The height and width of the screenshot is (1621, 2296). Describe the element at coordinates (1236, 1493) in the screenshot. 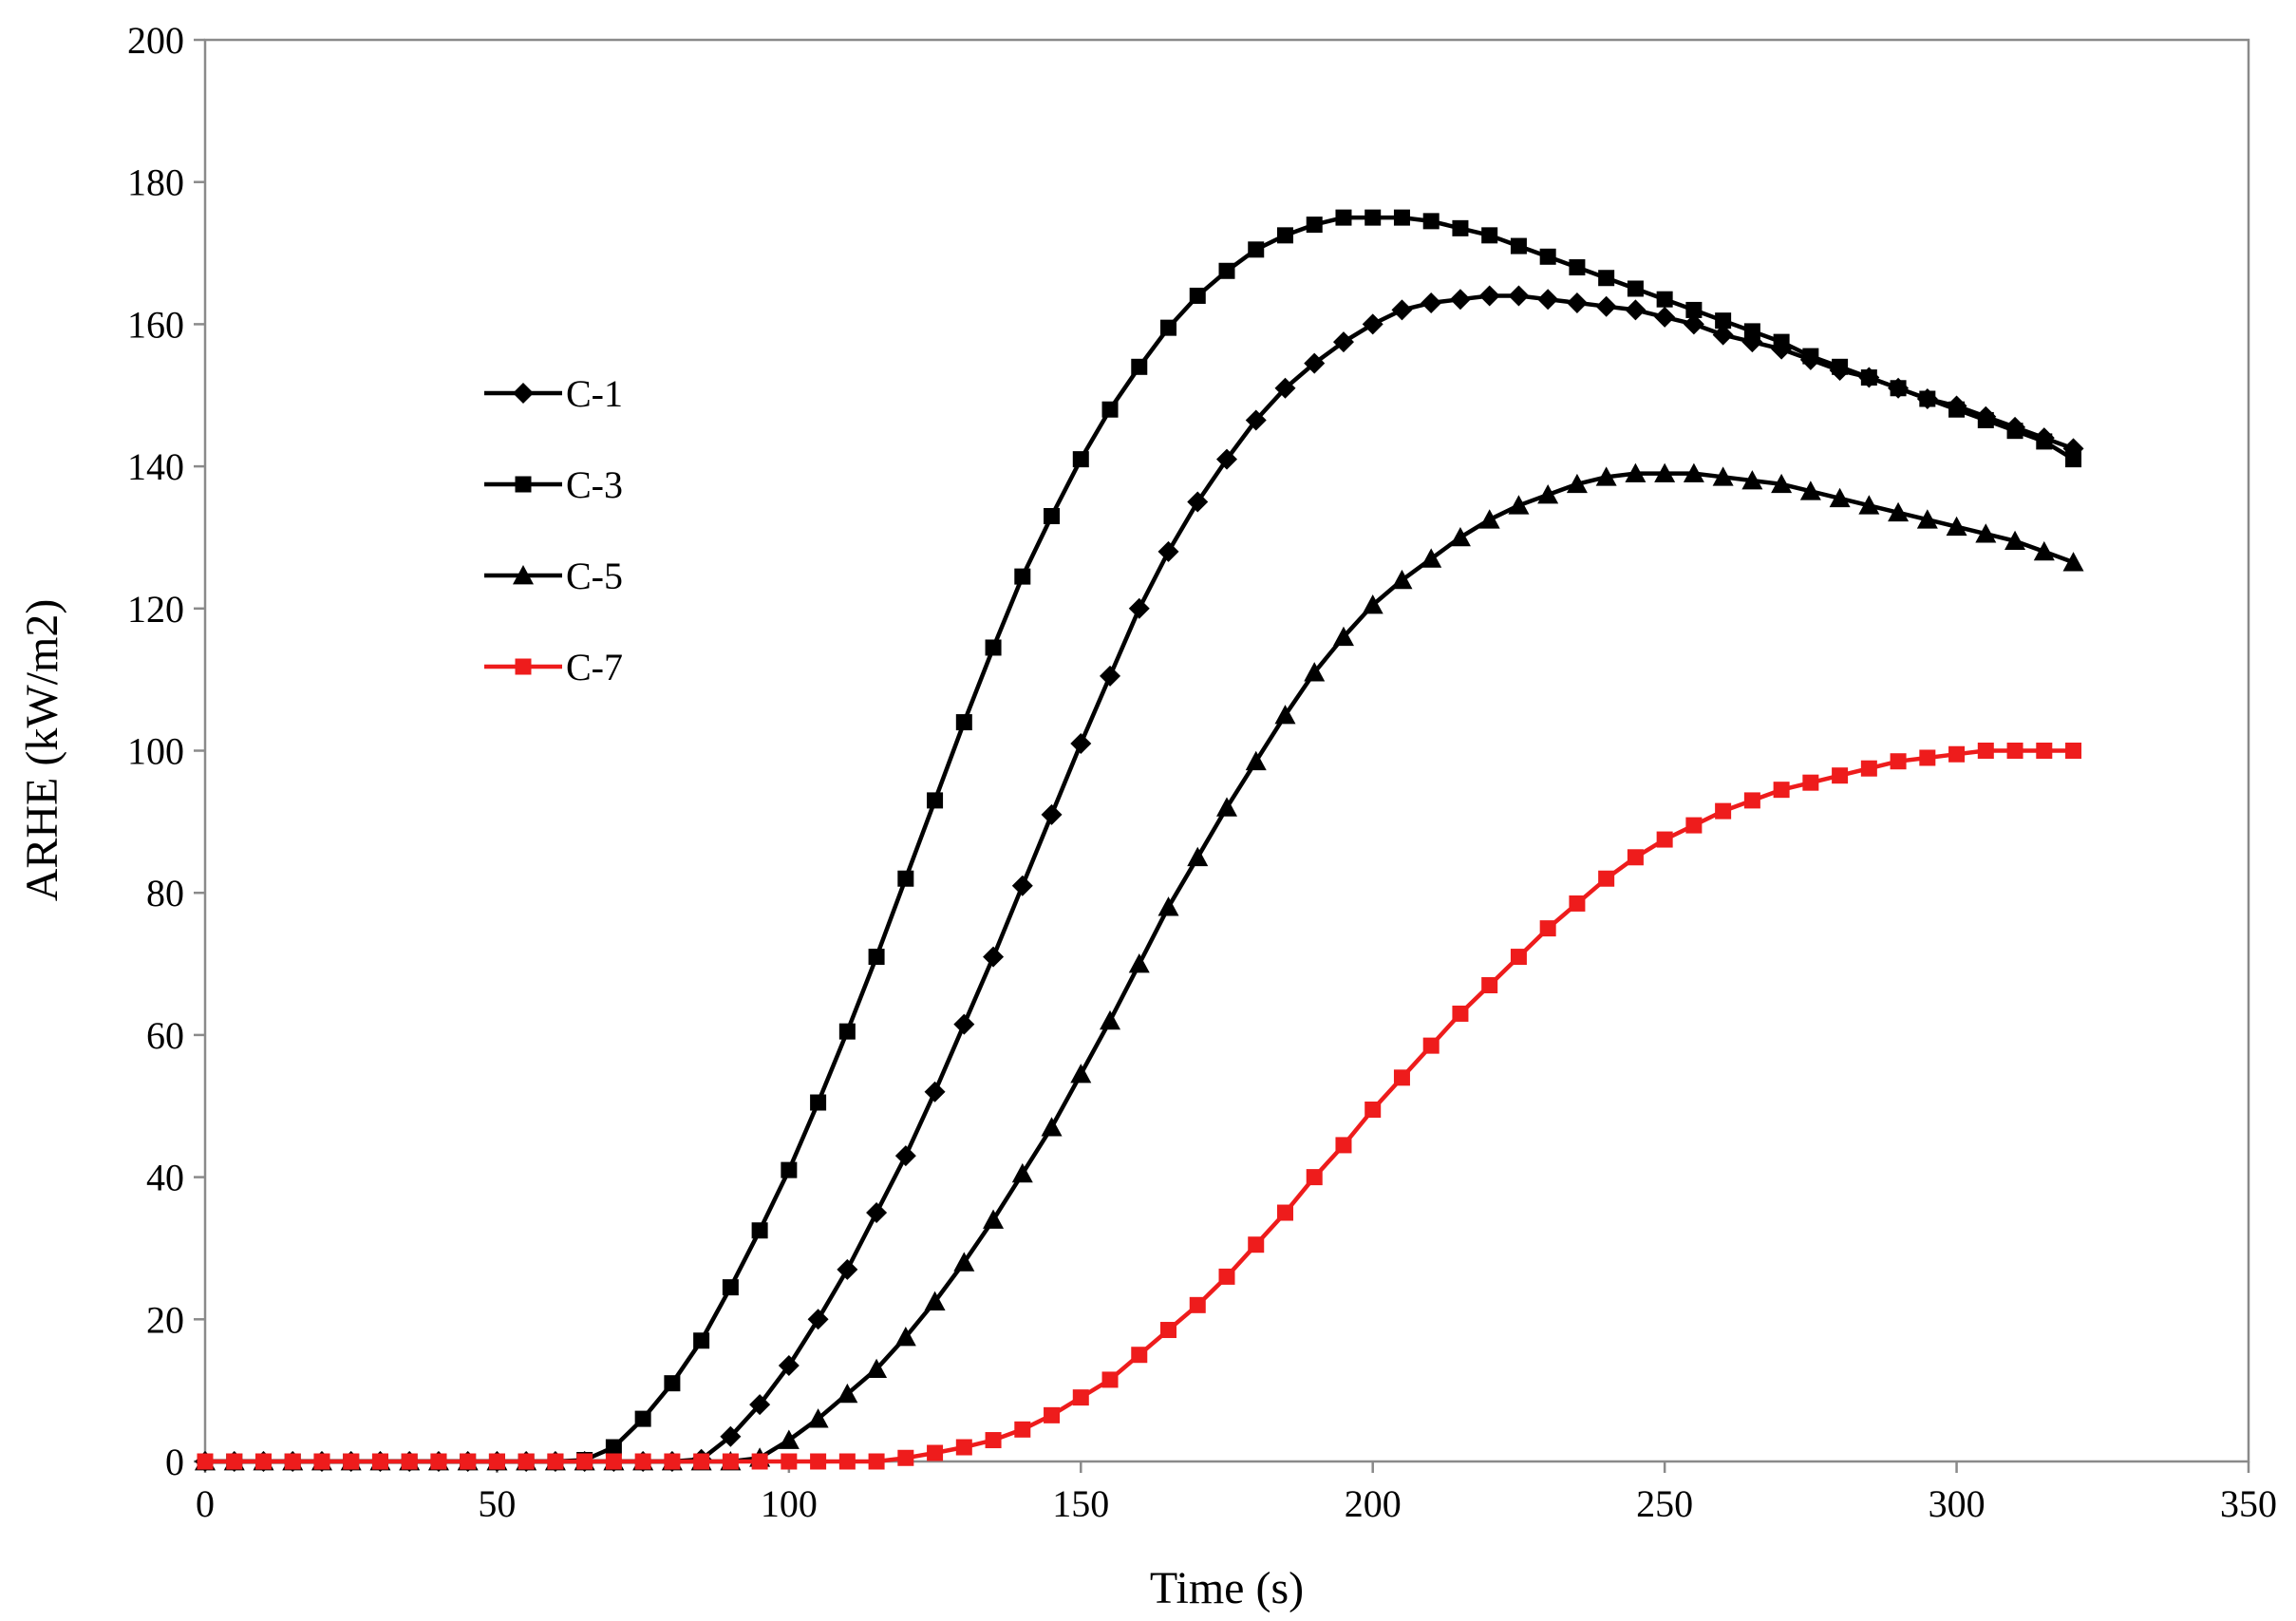

I see `x-axis: 0 50 100 150 200 250 300 350` at that location.